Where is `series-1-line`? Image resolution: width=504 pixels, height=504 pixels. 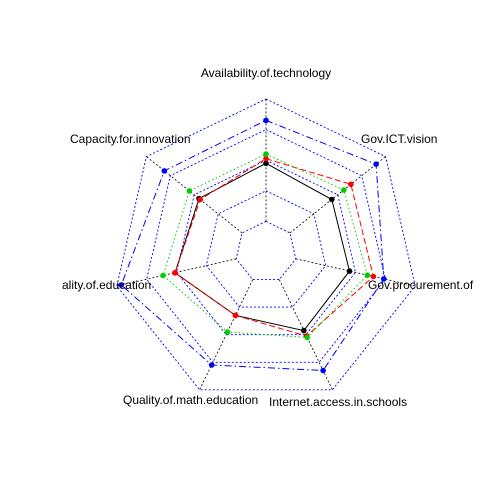
series-1-line is located at coordinates (262, 247).